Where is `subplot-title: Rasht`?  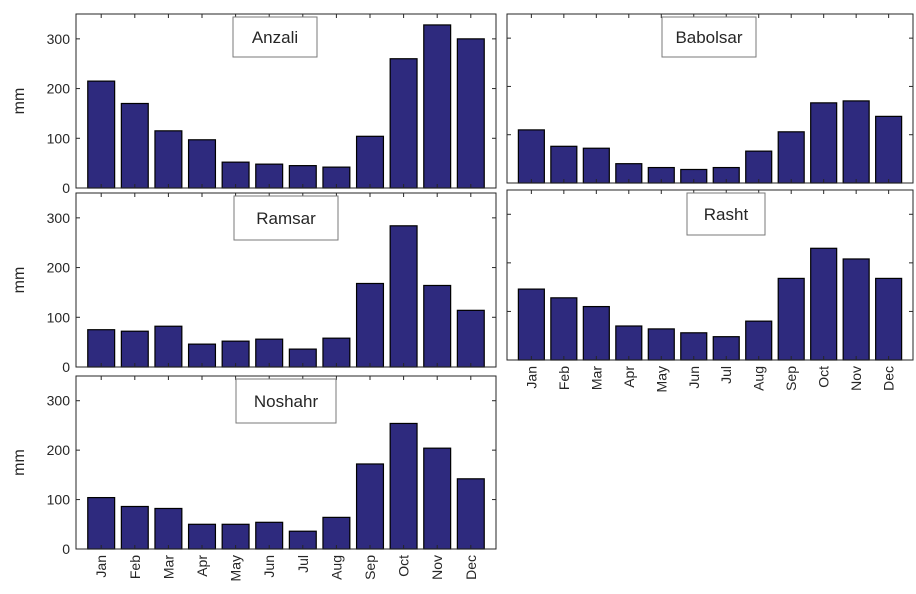
subplot-title: Rasht is located at coordinates (726, 214).